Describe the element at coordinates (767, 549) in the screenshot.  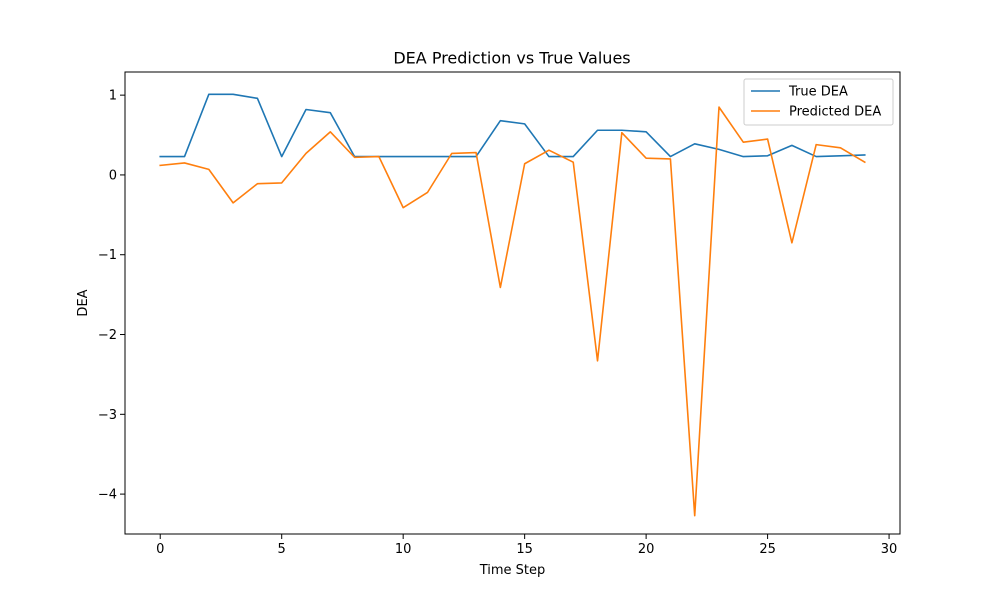
I see `x-tick-label: 25` at that location.